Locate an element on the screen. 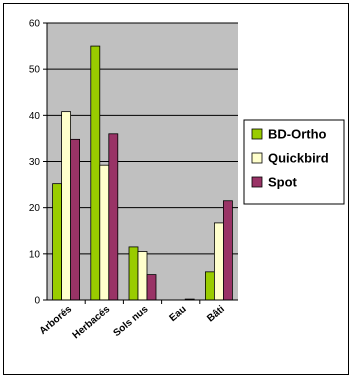 Image resolution: width=354 pixels, height=380 pixels. x-category-label: Eau is located at coordinates (178, 314).